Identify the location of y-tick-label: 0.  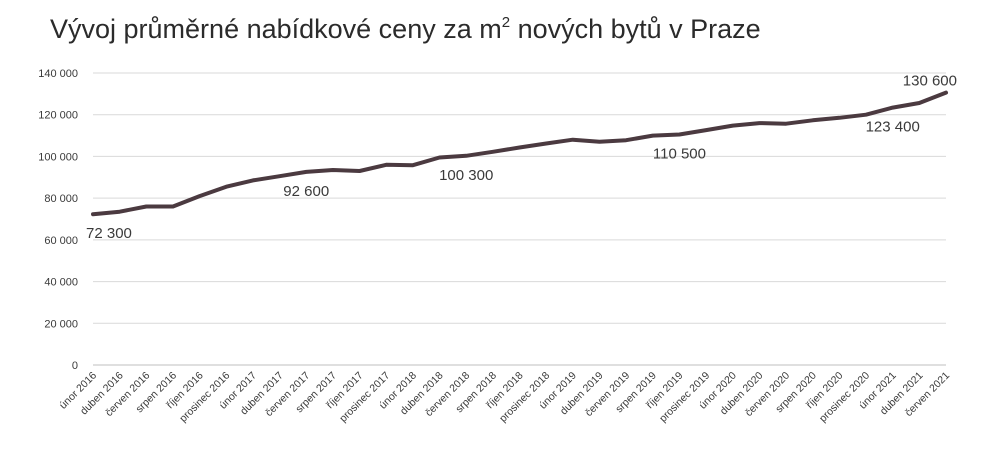
(75, 366).